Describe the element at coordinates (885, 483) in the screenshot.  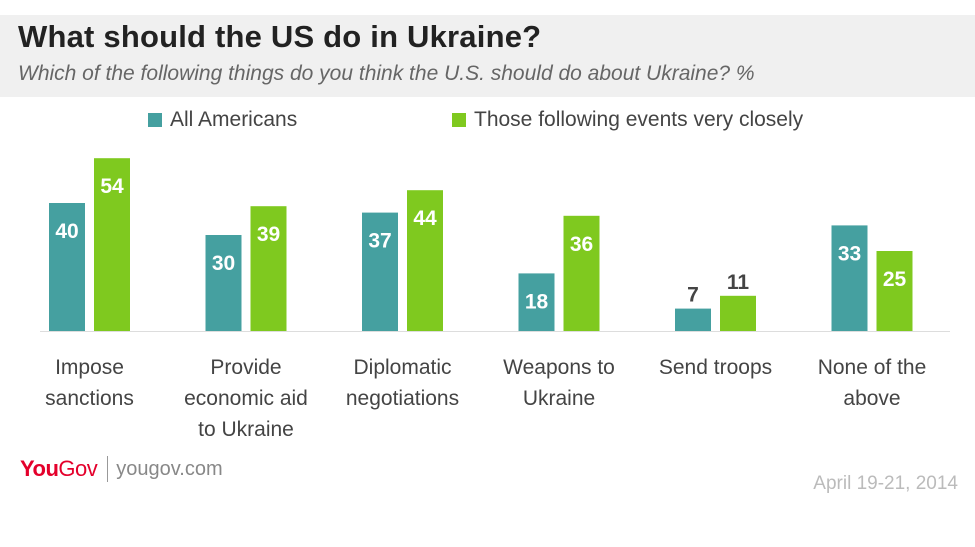
I see `survey-date: April 19-21, 2014` at that location.